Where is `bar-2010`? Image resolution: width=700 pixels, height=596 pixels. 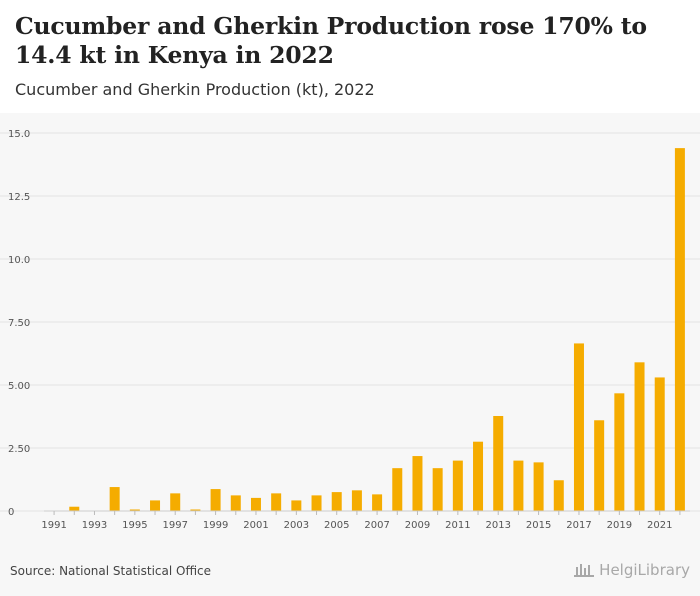 bar-2010 is located at coordinates (437, 489).